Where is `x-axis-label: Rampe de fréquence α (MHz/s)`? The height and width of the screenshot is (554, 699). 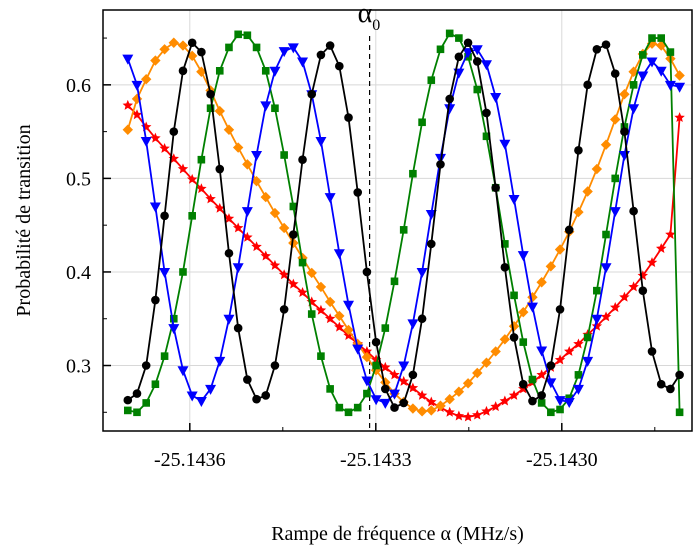
x-axis-label: Rampe de fréquence α (MHz/s) is located at coordinates (397, 534).